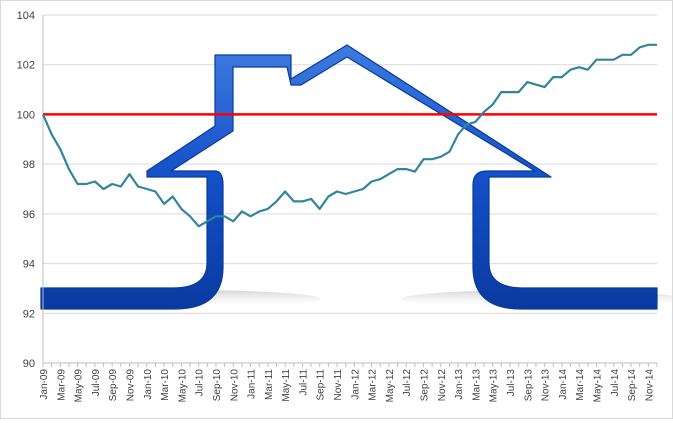 Image resolution: width=673 pixels, height=423 pixels. I want to click on x-tick-label: Nov-14, so click(649, 385).